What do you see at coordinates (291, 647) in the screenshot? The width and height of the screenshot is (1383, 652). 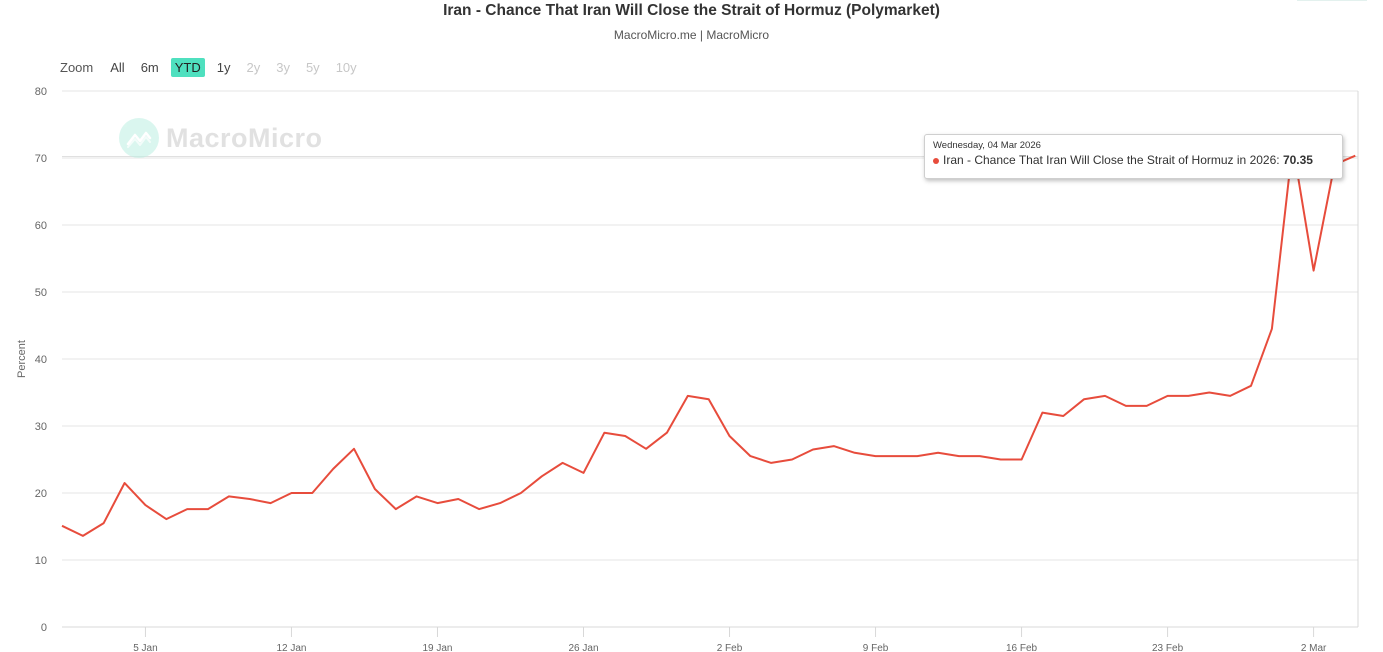 I see `svg-text: 12 Jan` at bounding box center [291, 647].